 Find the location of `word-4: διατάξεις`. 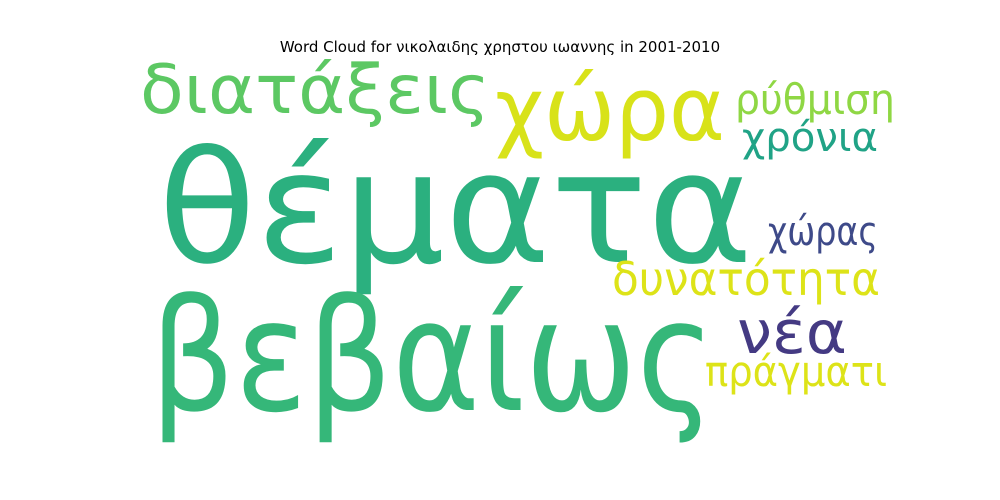

word-4: διατάξεις is located at coordinates (315, 90).